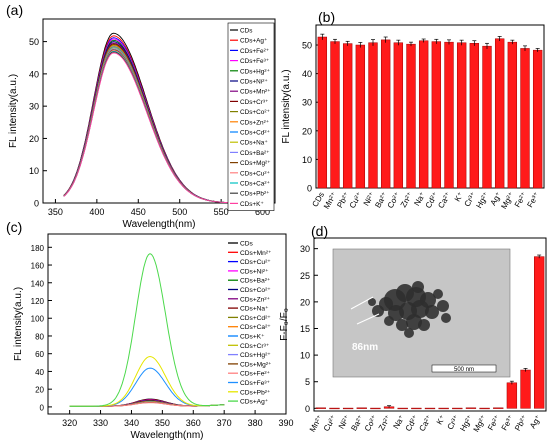 This screenshot has height=446, width=550. I want to click on panel-d-ylabel: F-F₀/F₀, so click(284, 324).